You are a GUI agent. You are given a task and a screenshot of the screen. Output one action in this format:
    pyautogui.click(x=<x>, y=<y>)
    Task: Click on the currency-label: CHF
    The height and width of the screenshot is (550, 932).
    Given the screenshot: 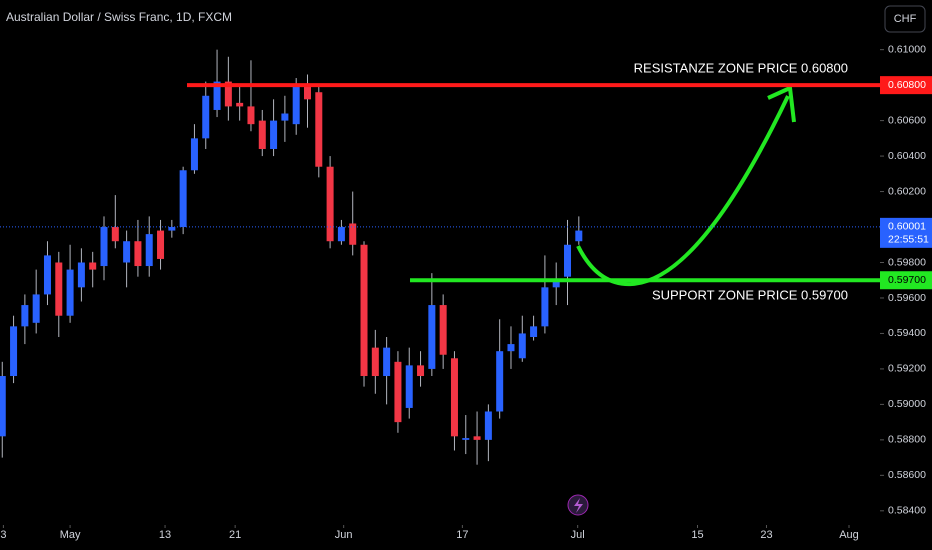 What is the action you would take?
    pyautogui.click(x=905, y=19)
    